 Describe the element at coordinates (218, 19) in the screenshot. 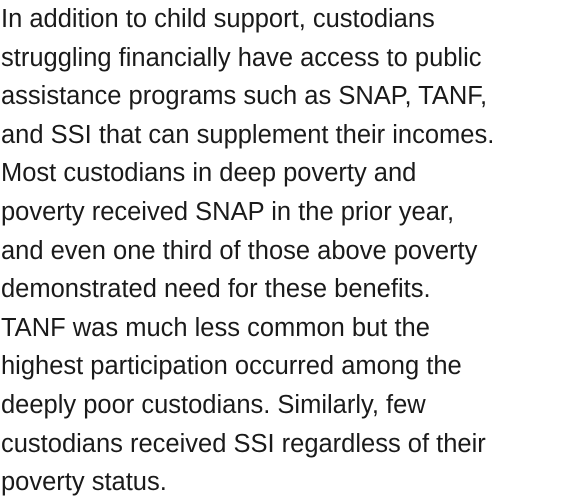

I see `text-line: In addition to child support, custodians` at that location.